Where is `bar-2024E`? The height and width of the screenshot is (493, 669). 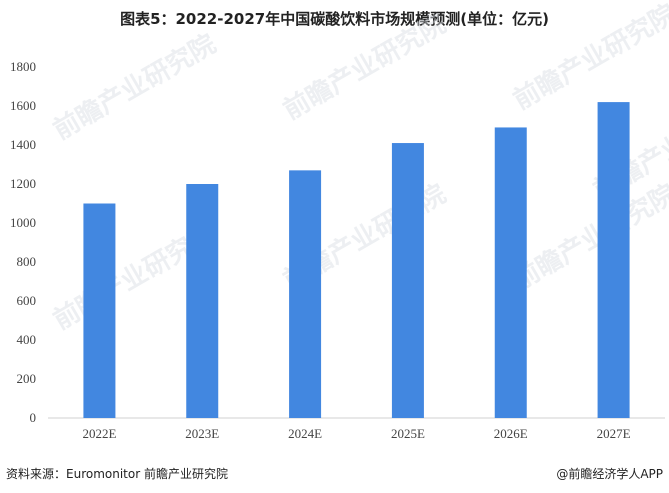
bar-2024E is located at coordinates (305, 294).